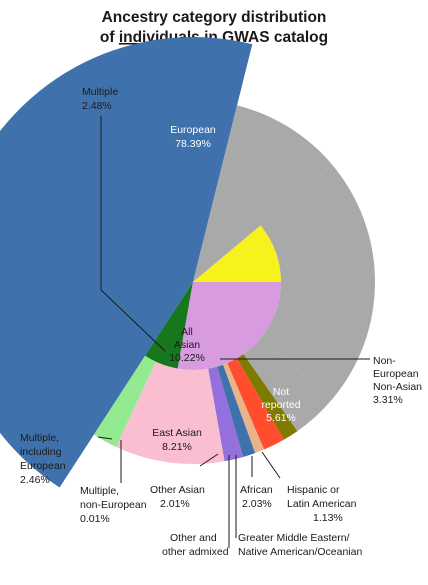  I want to click on ring-multiple-including-european, so click(124, 401).